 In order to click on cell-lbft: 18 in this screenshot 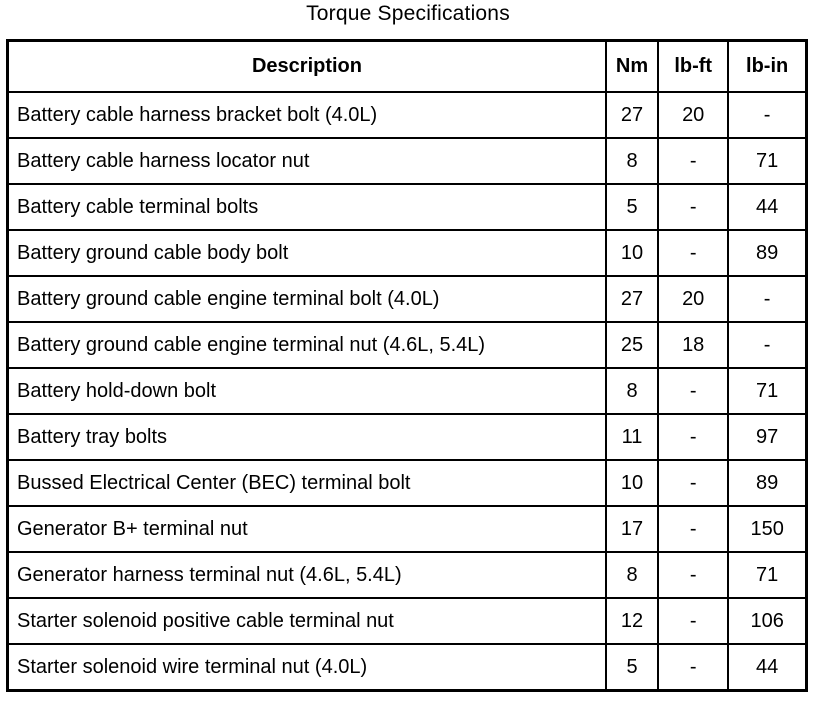, I will do `click(693, 345)`.